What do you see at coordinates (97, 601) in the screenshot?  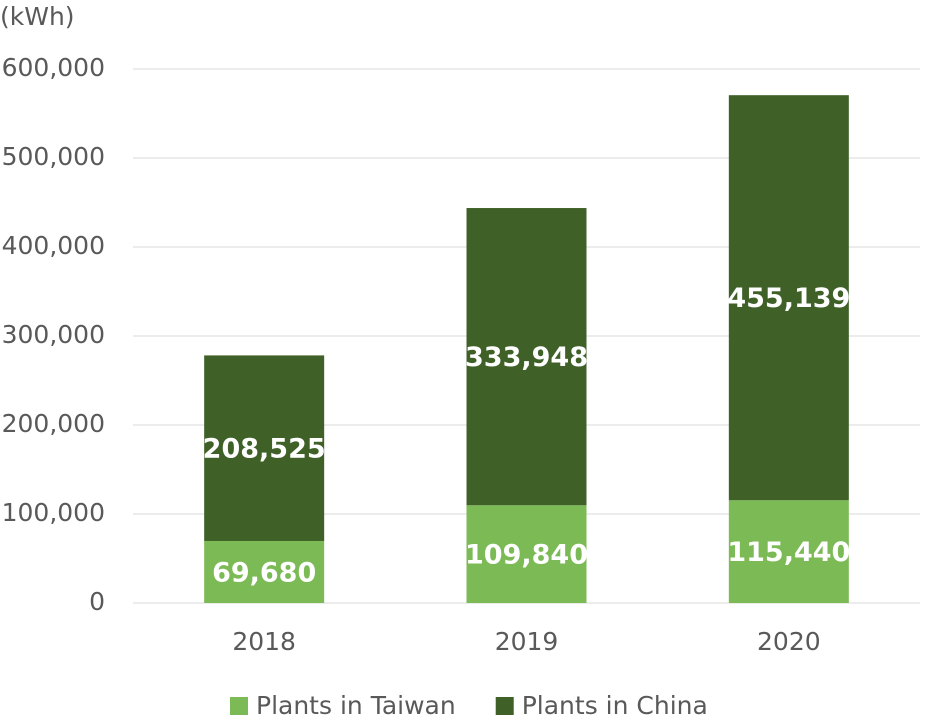 I see `y-tick-label: 0` at bounding box center [97, 601].